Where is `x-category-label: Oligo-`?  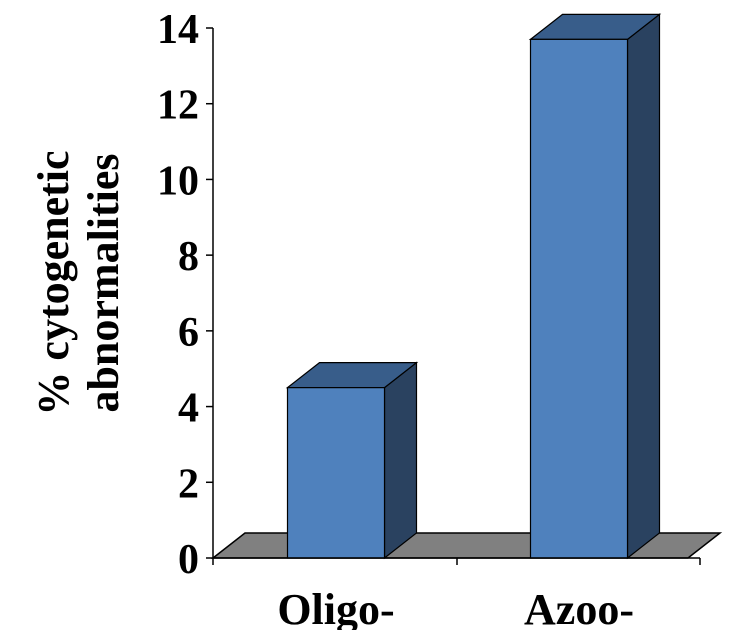 x-category-label: Oligo- is located at coordinates (335, 607).